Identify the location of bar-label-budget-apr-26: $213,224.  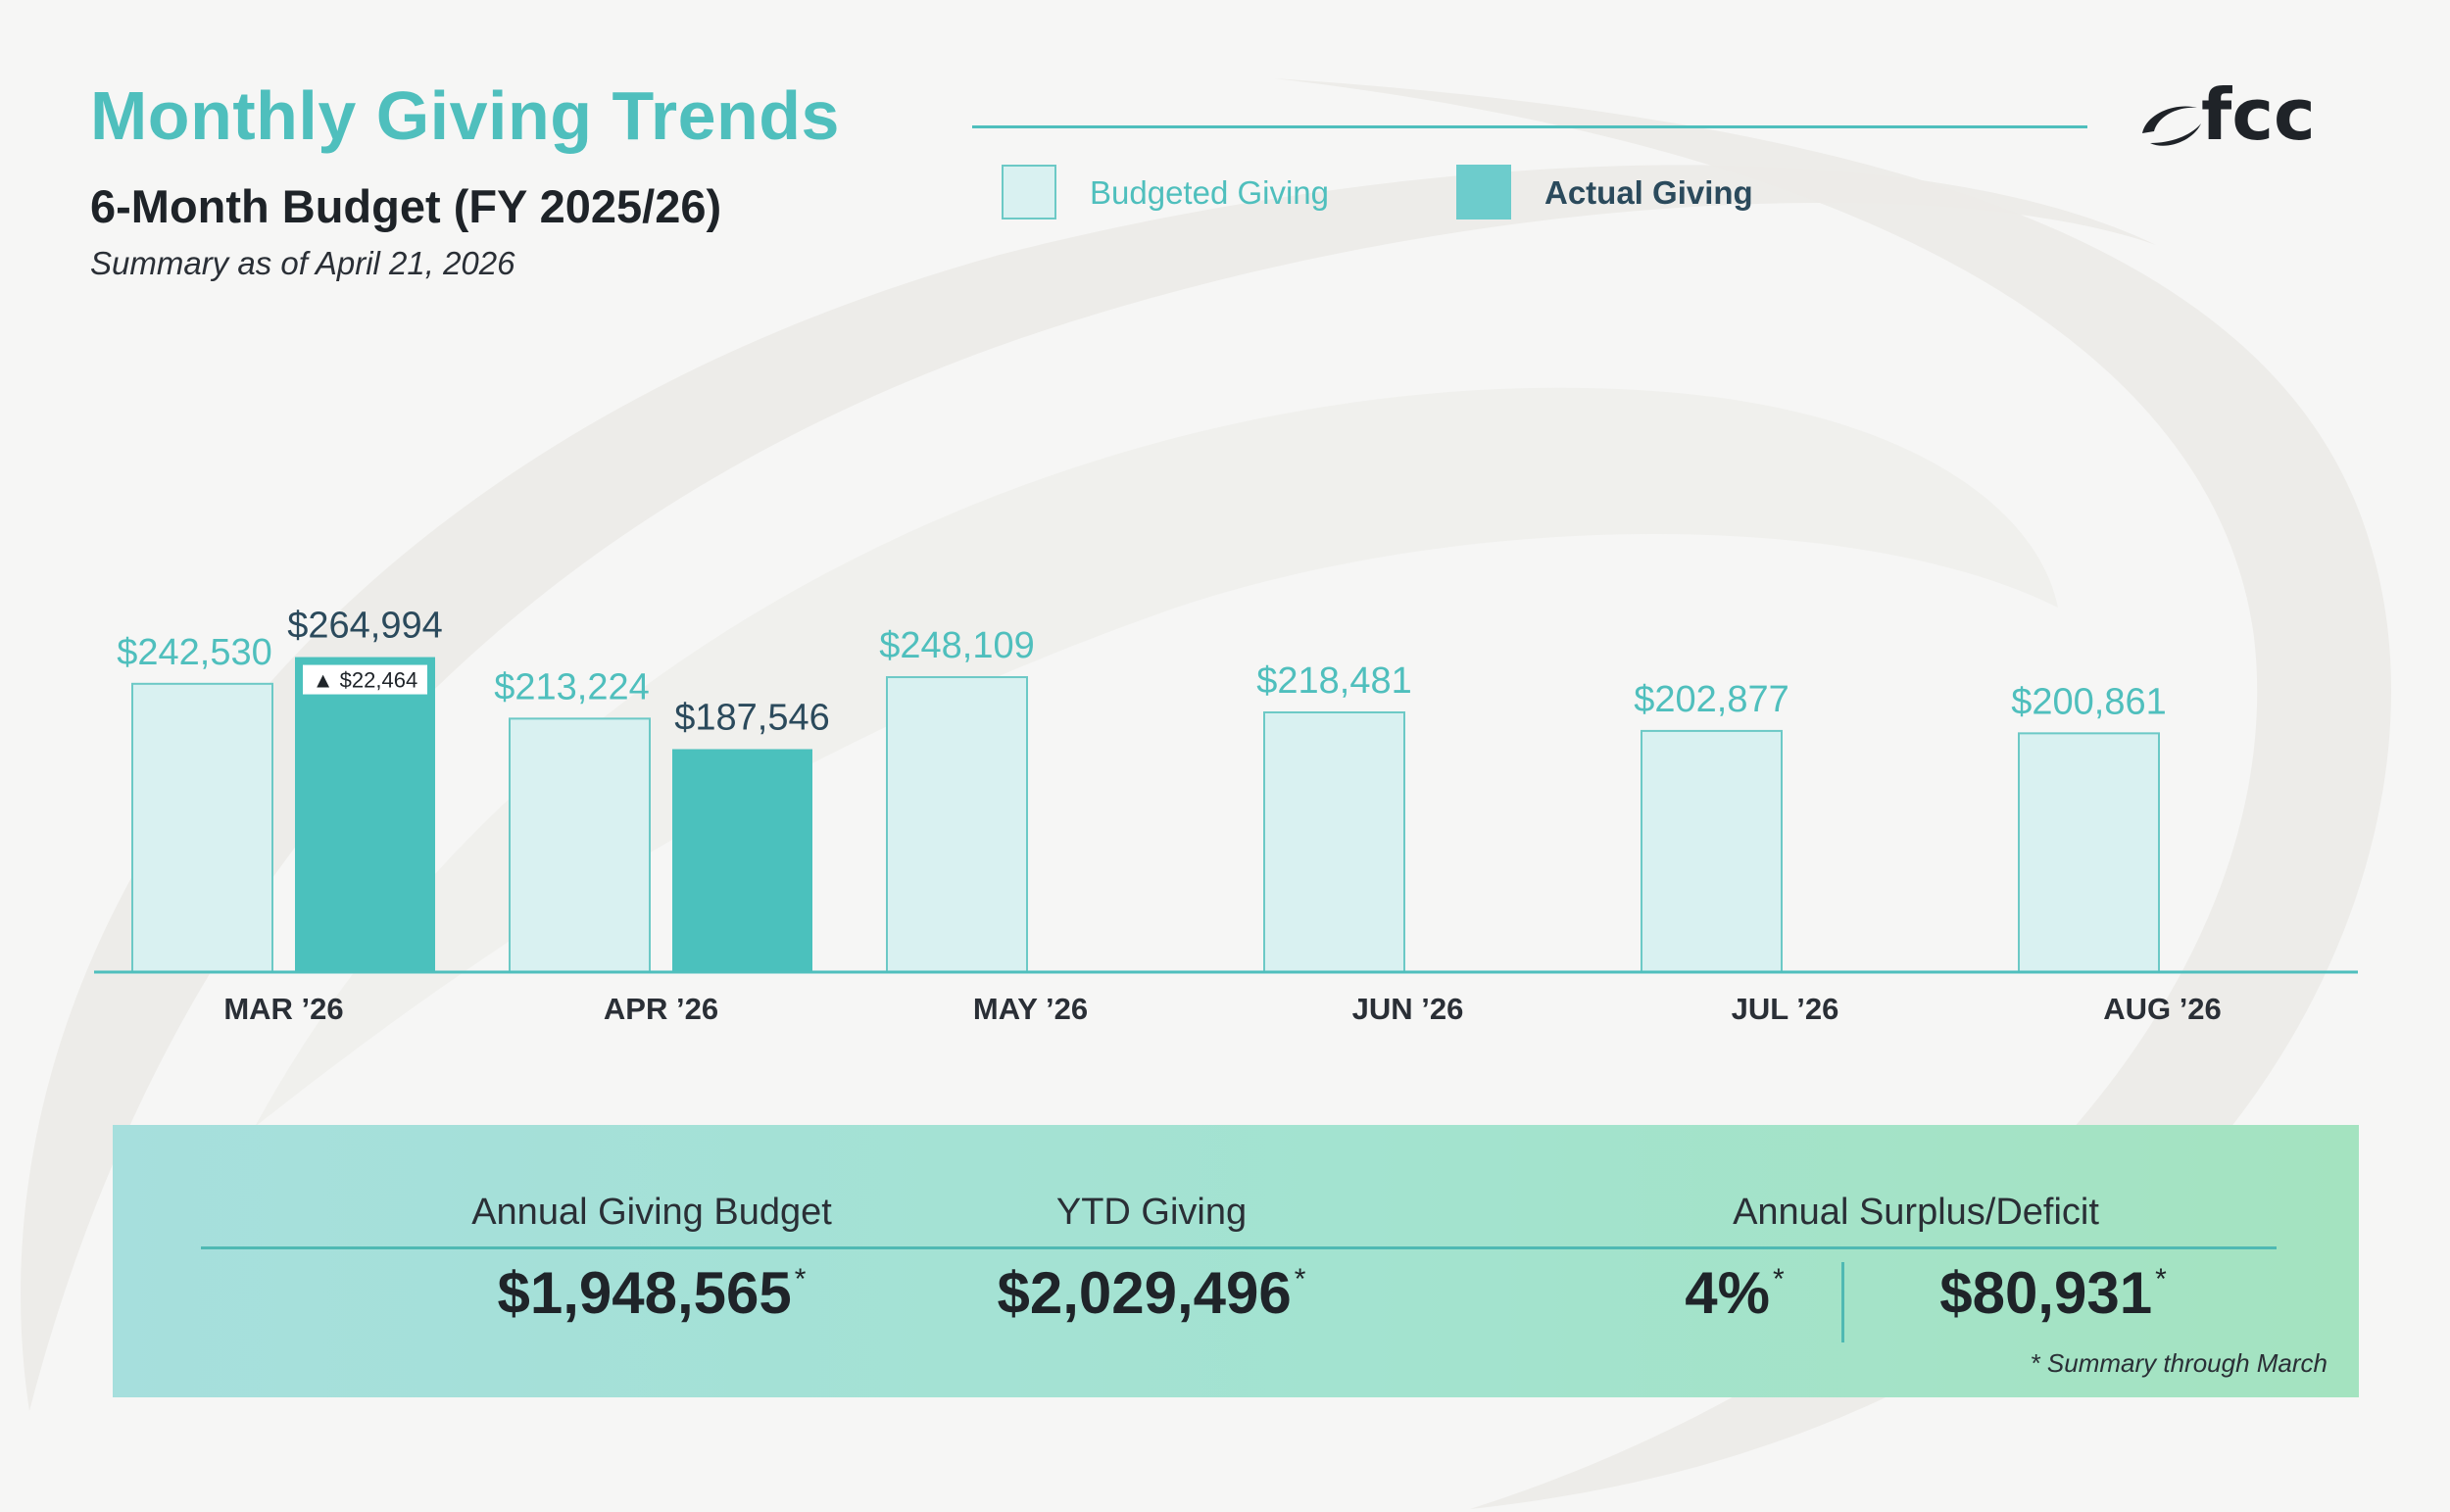
(572, 686).